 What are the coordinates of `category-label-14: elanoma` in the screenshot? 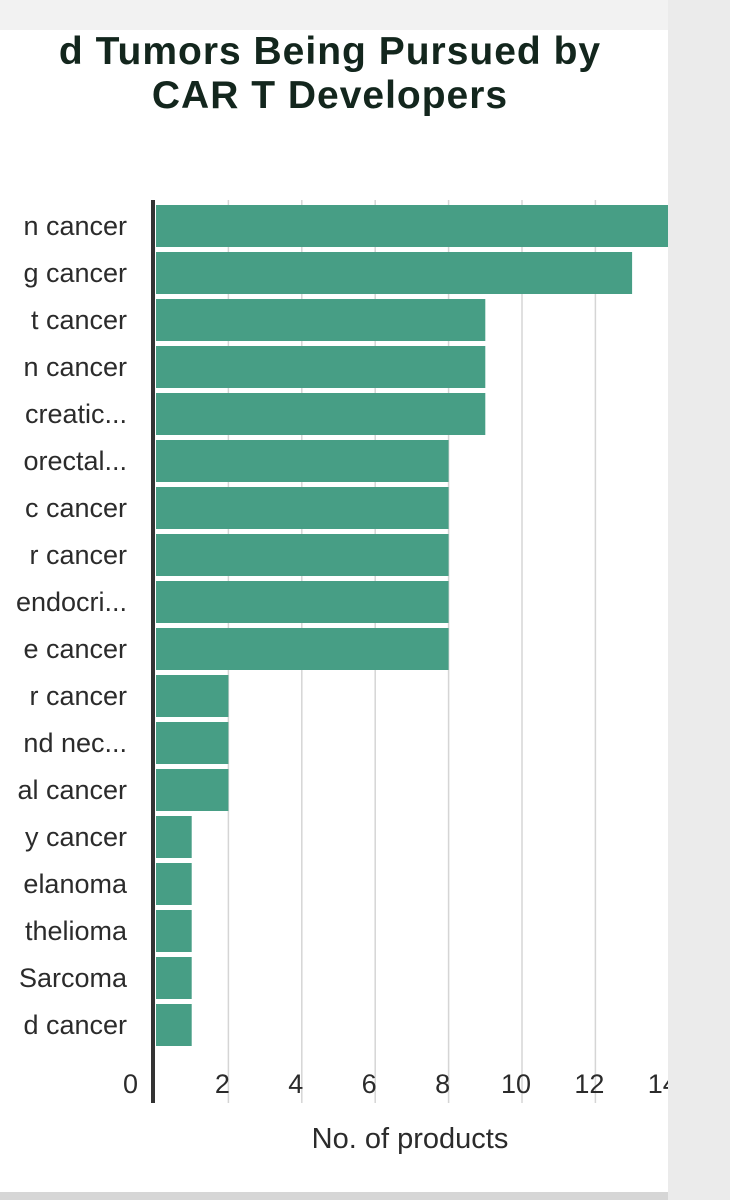 It's located at (75, 884).